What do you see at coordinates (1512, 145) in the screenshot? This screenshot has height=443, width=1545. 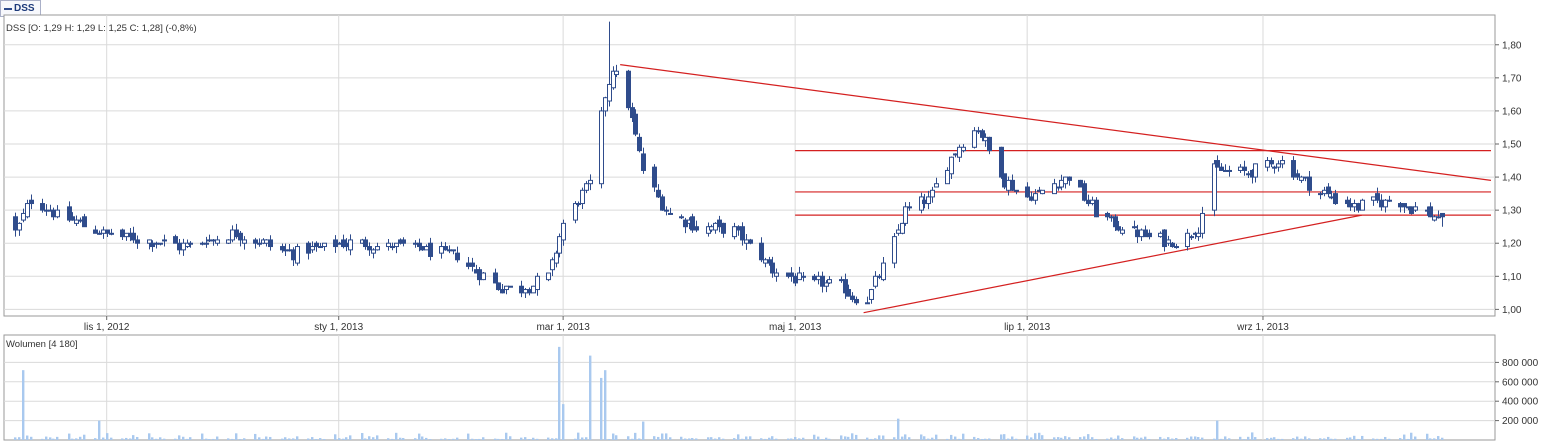 I see `y-tick-label: 1,50` at bounding box center [1512, 145].